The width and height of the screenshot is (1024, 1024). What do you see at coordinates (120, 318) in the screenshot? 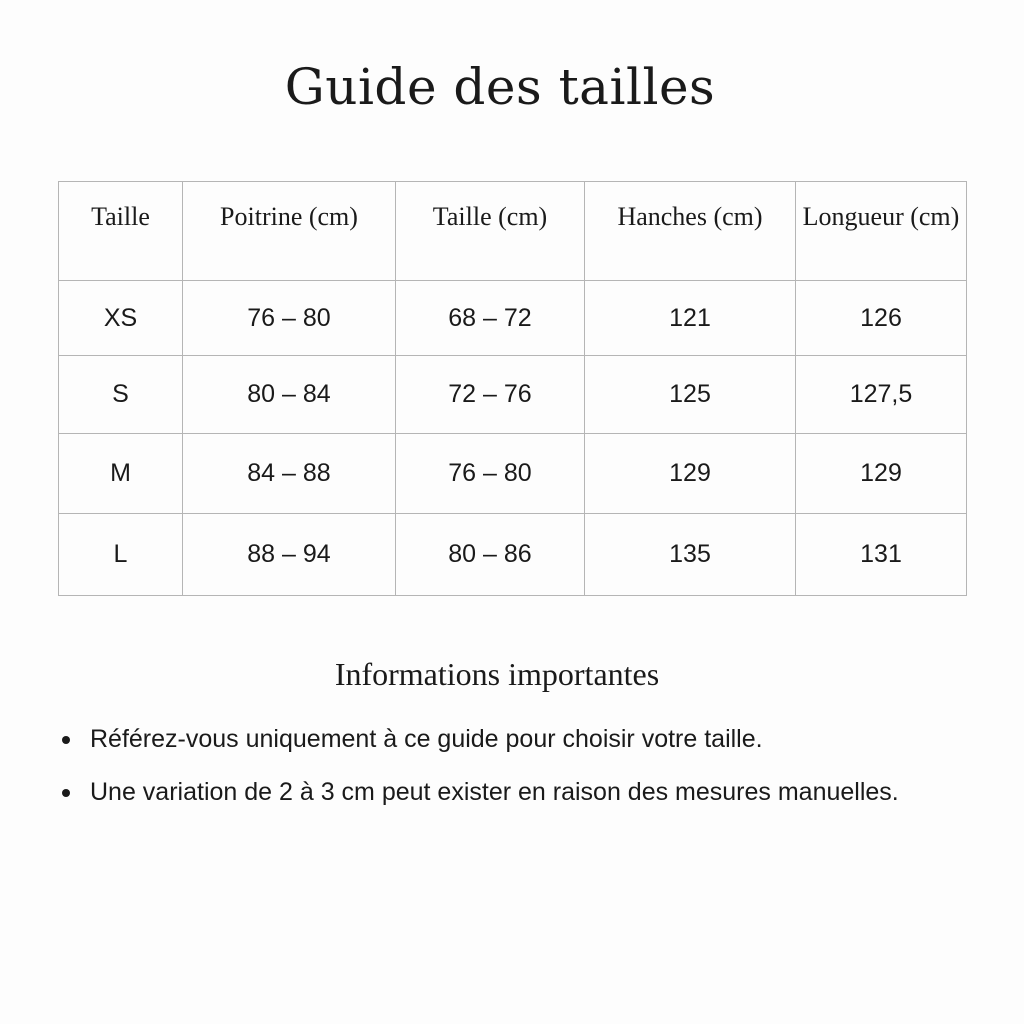
I see `cell-size: XS` at bounding box center [120, 318].